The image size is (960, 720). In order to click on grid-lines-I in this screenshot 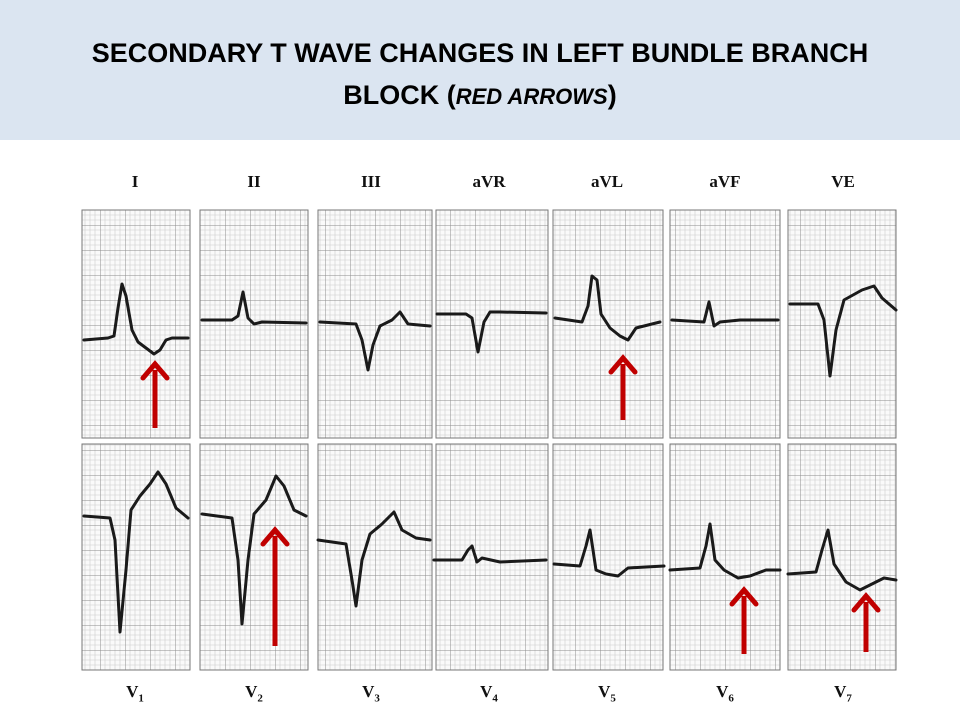, I will do `click(136, 324)`.